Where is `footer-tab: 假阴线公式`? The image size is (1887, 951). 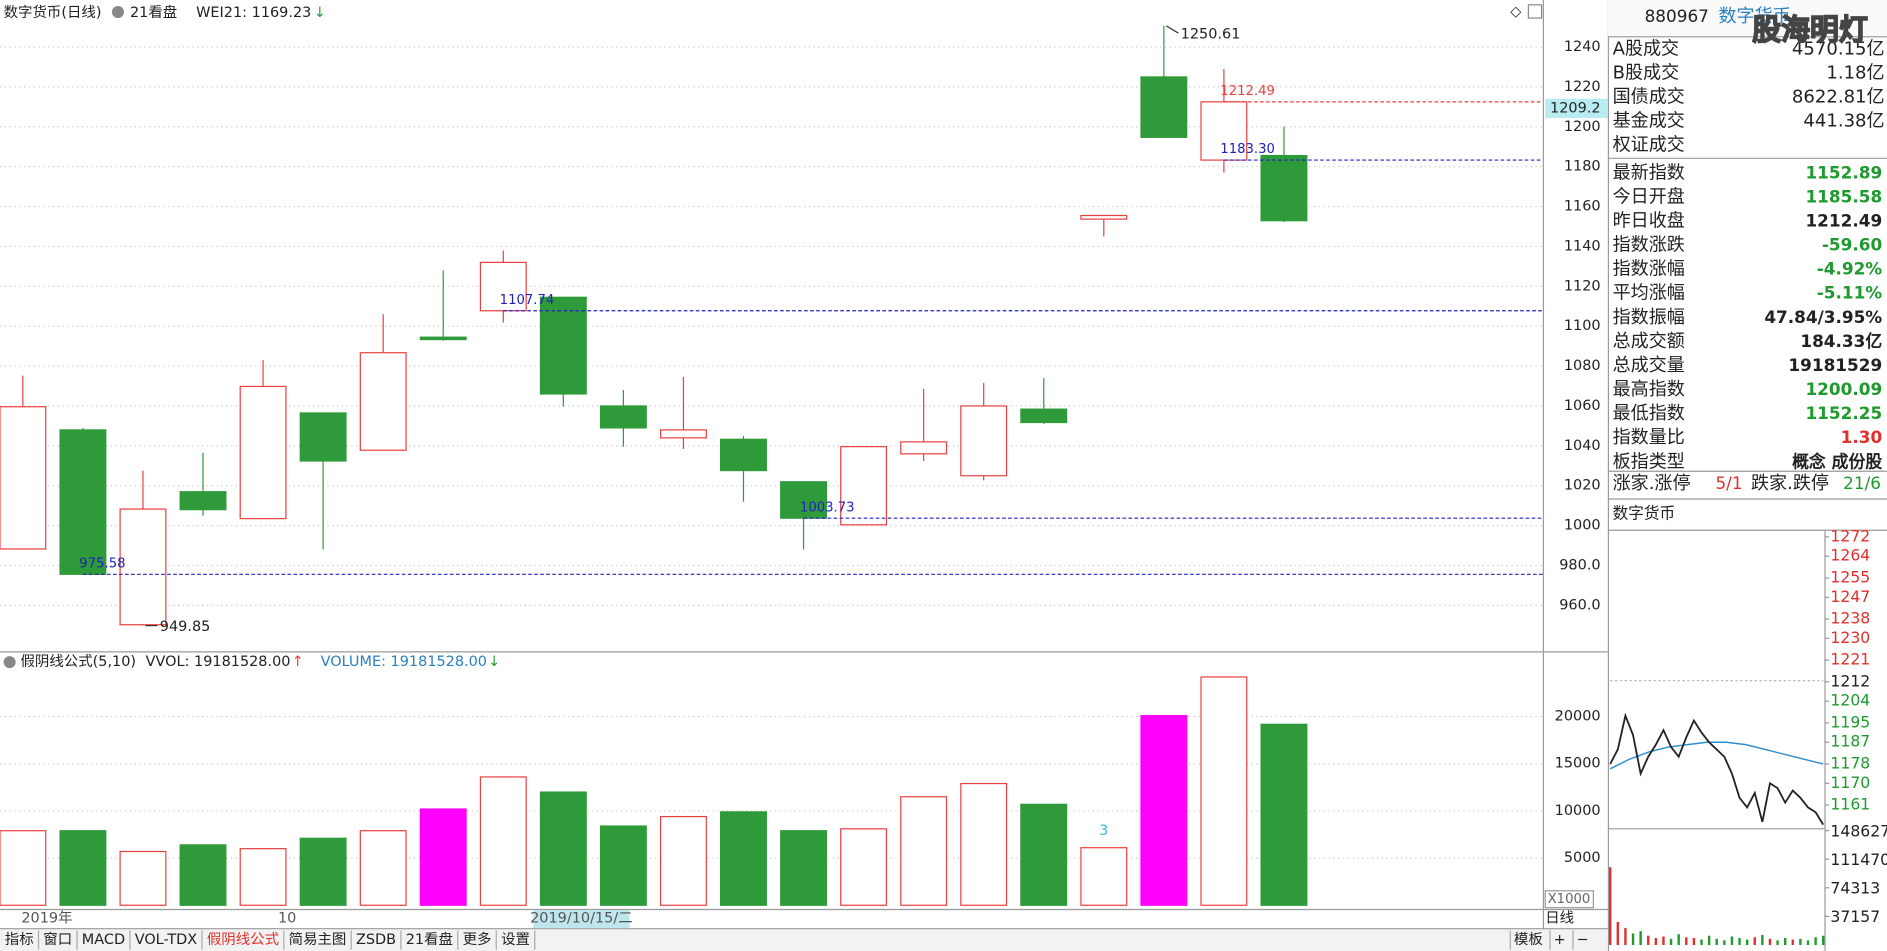 footer-tab: 假阴线公式 is located at coordinates (243, 939).